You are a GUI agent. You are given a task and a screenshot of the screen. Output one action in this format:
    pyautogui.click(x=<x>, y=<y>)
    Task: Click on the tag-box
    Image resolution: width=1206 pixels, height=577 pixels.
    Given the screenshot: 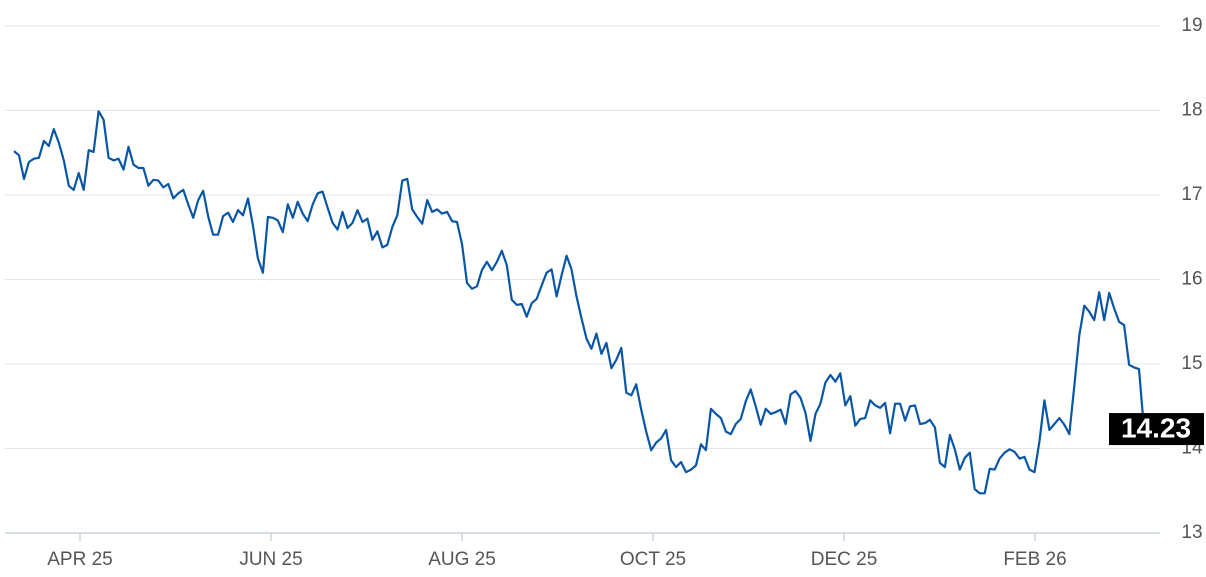 What is the action you would take?
    pyautogui.click(x=1156, y=429)
    